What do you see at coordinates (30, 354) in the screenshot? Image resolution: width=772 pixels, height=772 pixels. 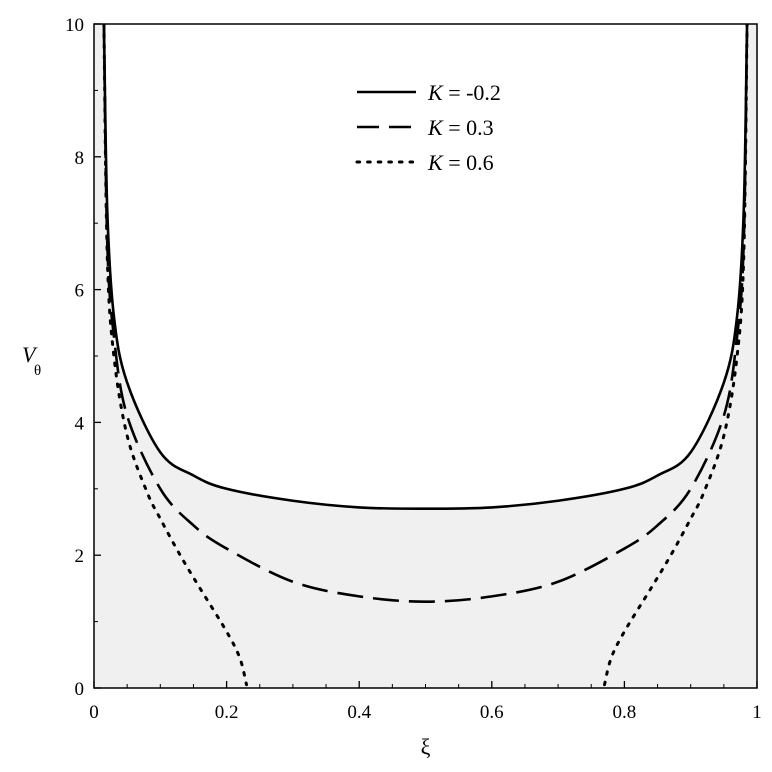 I see `y-axis-label: V` at bounding box center [30, 354].